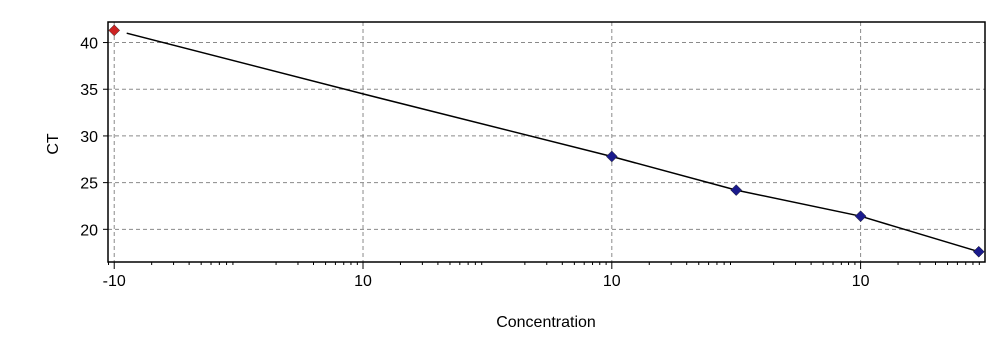  I want to click on y-axis-label: CT, so click(53, 144).